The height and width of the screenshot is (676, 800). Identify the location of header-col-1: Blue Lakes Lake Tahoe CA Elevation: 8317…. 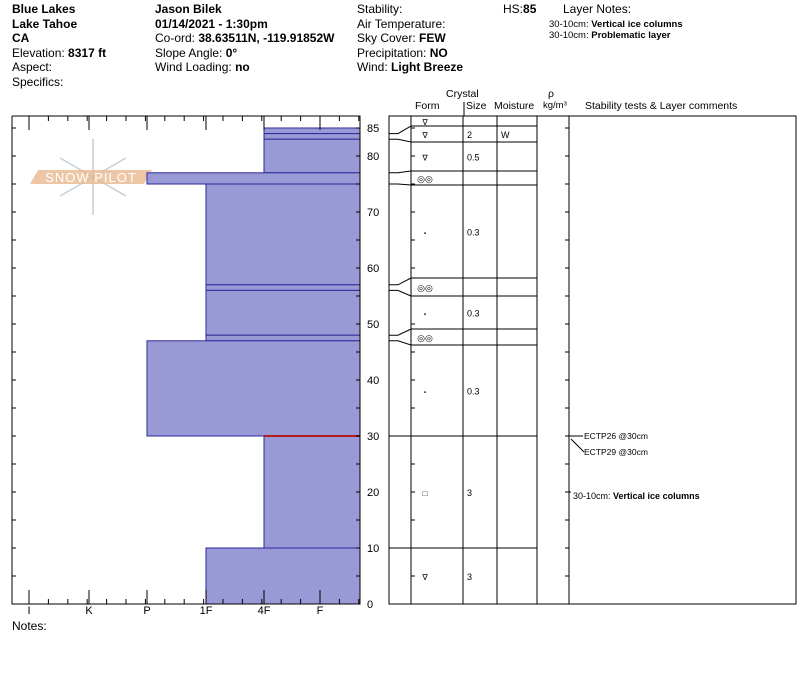
(59, 45).